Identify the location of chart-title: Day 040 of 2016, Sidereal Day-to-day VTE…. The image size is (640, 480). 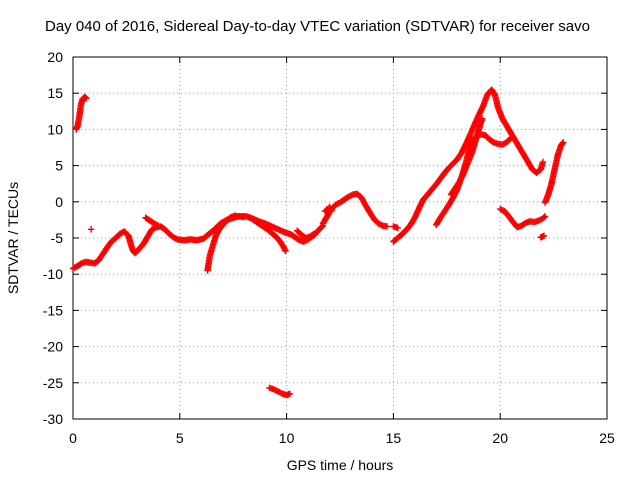
(317, 26).